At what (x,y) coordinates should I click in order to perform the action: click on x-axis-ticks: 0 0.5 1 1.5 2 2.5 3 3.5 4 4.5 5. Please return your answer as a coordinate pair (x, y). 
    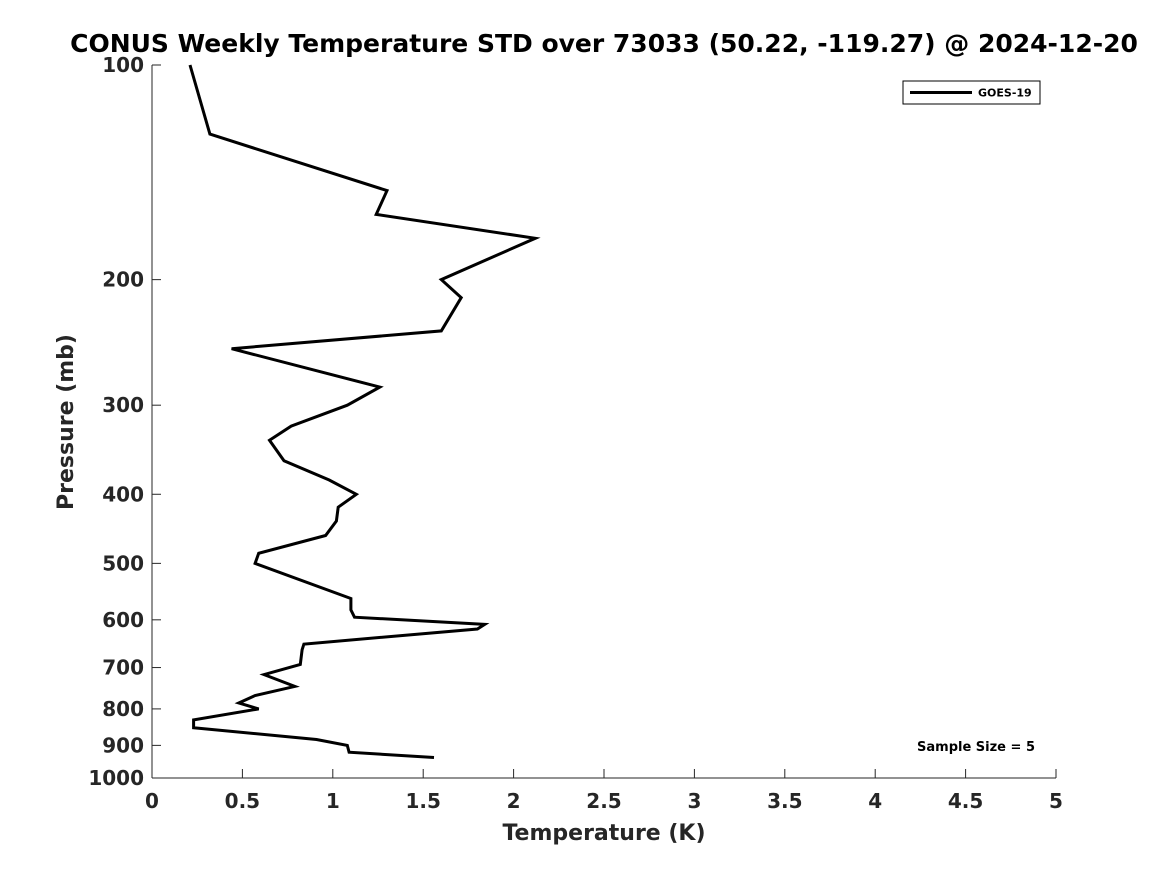
    Looking at the image, I should click on (604, 791).